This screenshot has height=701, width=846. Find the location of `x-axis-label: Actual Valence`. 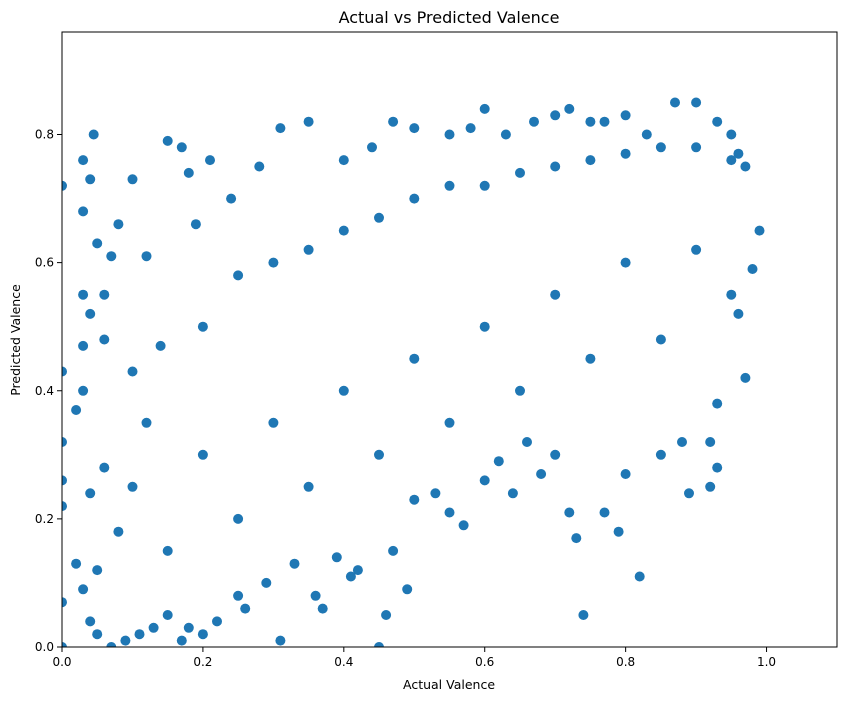

x-axis-label: Actual Valence is located at coordinates (449, 684).